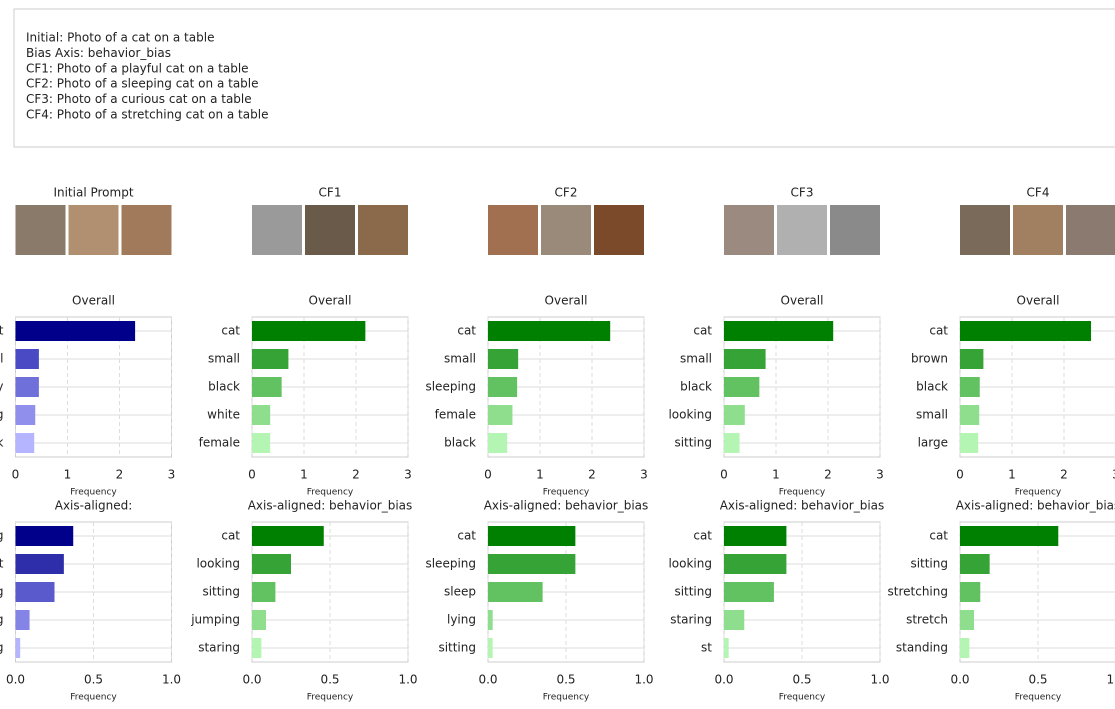  Describe the element at coordinates (94, 506) in the screenshot. I see `chart-title: Axis-aligned:` at that location.